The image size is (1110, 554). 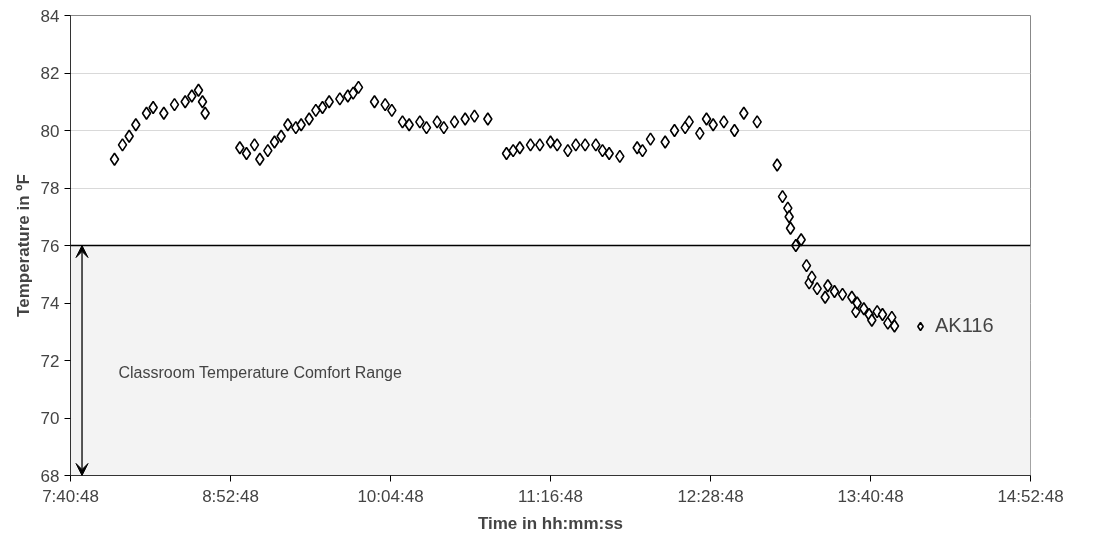 What do you see at coordinates (70, 496) in the screenshot?
I see `x-tick-label: 7:40:48` at bounding box center [70, 496].